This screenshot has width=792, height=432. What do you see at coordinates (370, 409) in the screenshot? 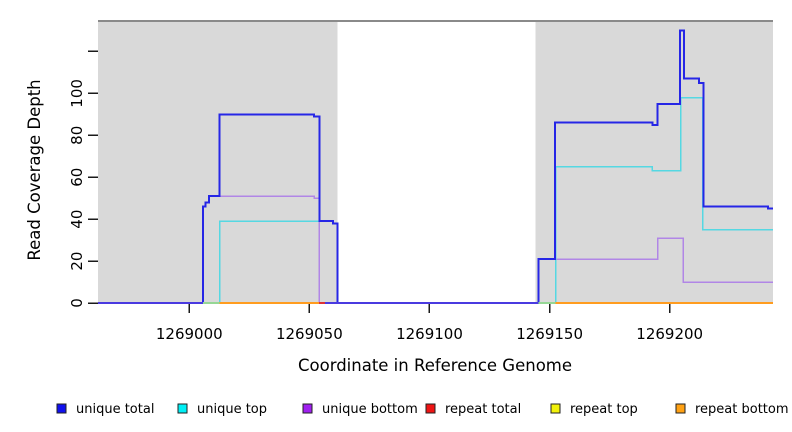
I see `legend-label-unique-bottom: unique bottom` at bounding box center [370, 409].